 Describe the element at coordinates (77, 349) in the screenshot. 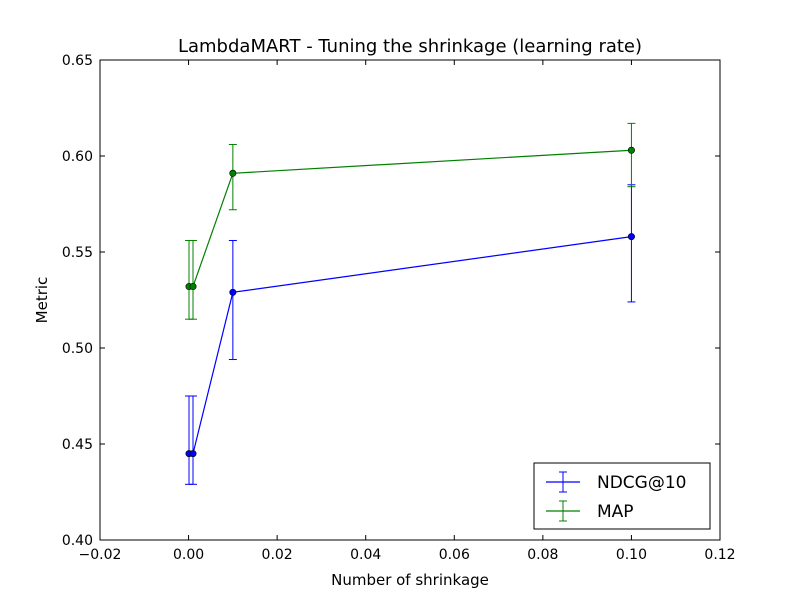

I see `y-tick-label: 0.50` at that location.